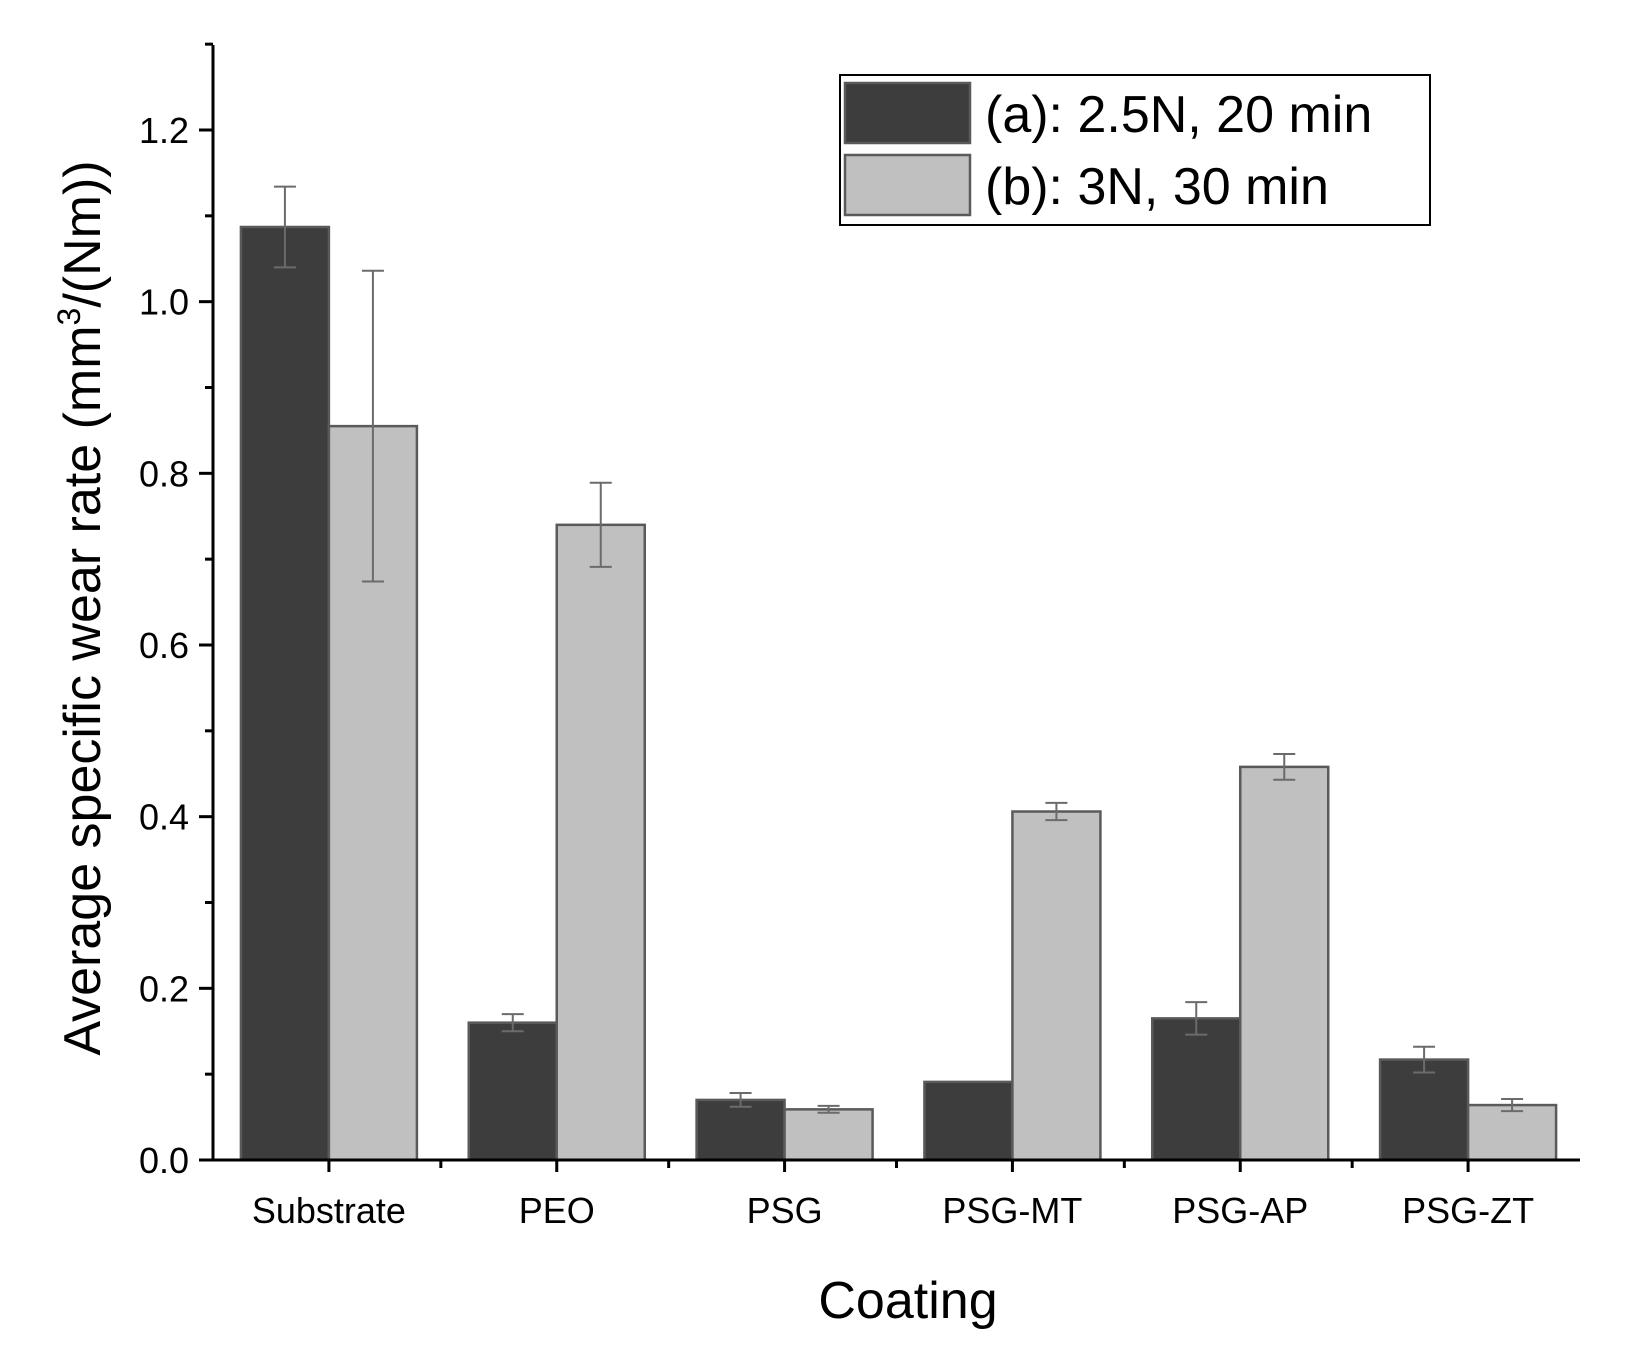 The image size is (1630, 1349). What do you see at coordinates (1157, 187) in the screenshot?
I see `legend-label-b: (b): 3N, 30 min` at bounding box center [1157, 187].